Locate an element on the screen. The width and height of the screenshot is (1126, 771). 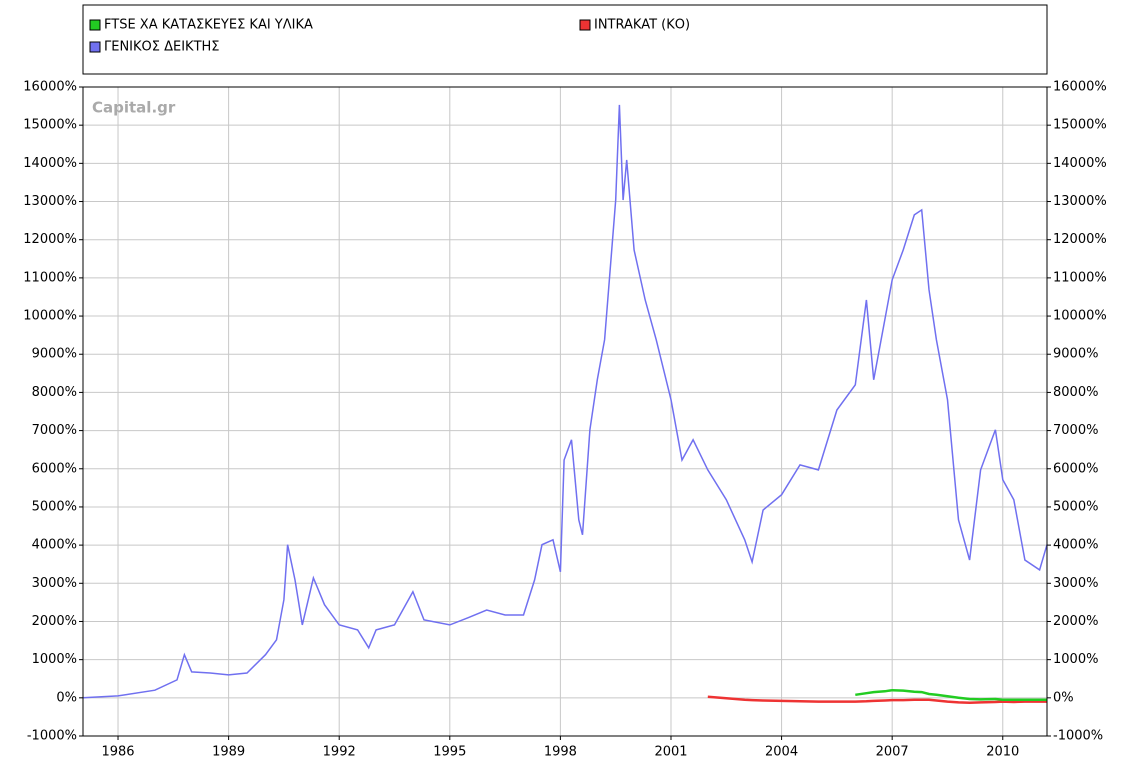
legend-label: INTRAKAT (ΚΟ) is located at coordinates (642, 25).